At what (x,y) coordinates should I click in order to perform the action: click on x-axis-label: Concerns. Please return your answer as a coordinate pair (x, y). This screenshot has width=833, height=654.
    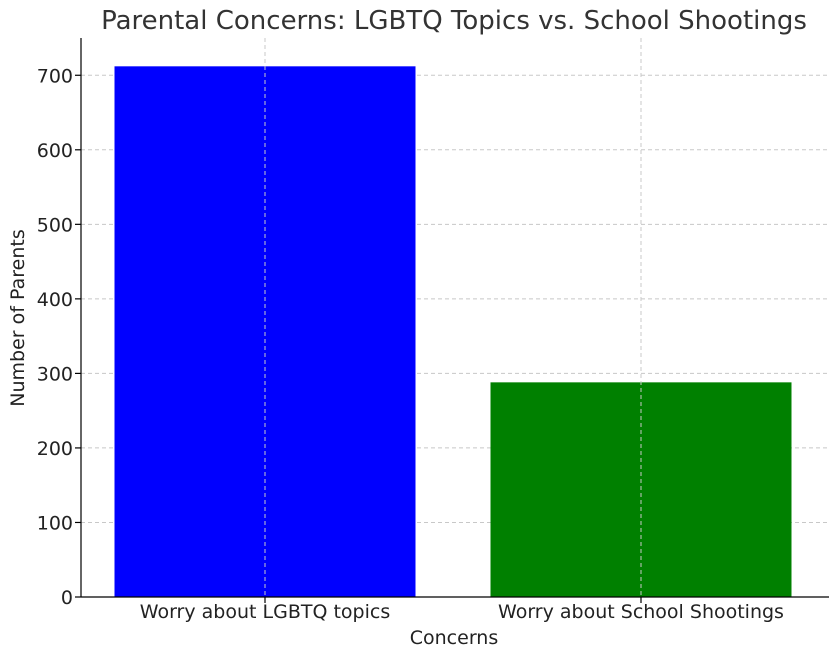
    Looking at the image, I should click on (454, 638).